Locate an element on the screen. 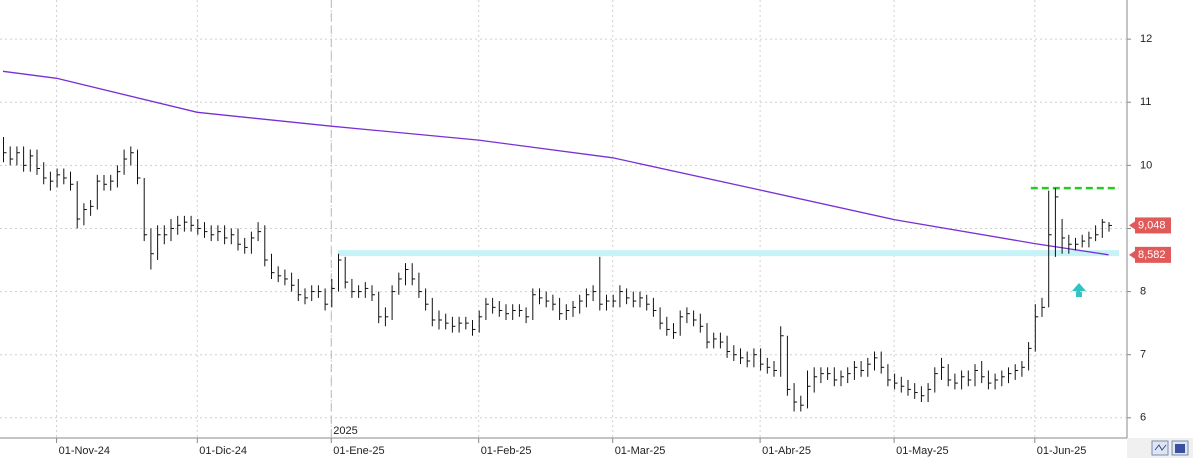  x-tick-label: 01-Dic-24 is located at coordinates (223, 451).